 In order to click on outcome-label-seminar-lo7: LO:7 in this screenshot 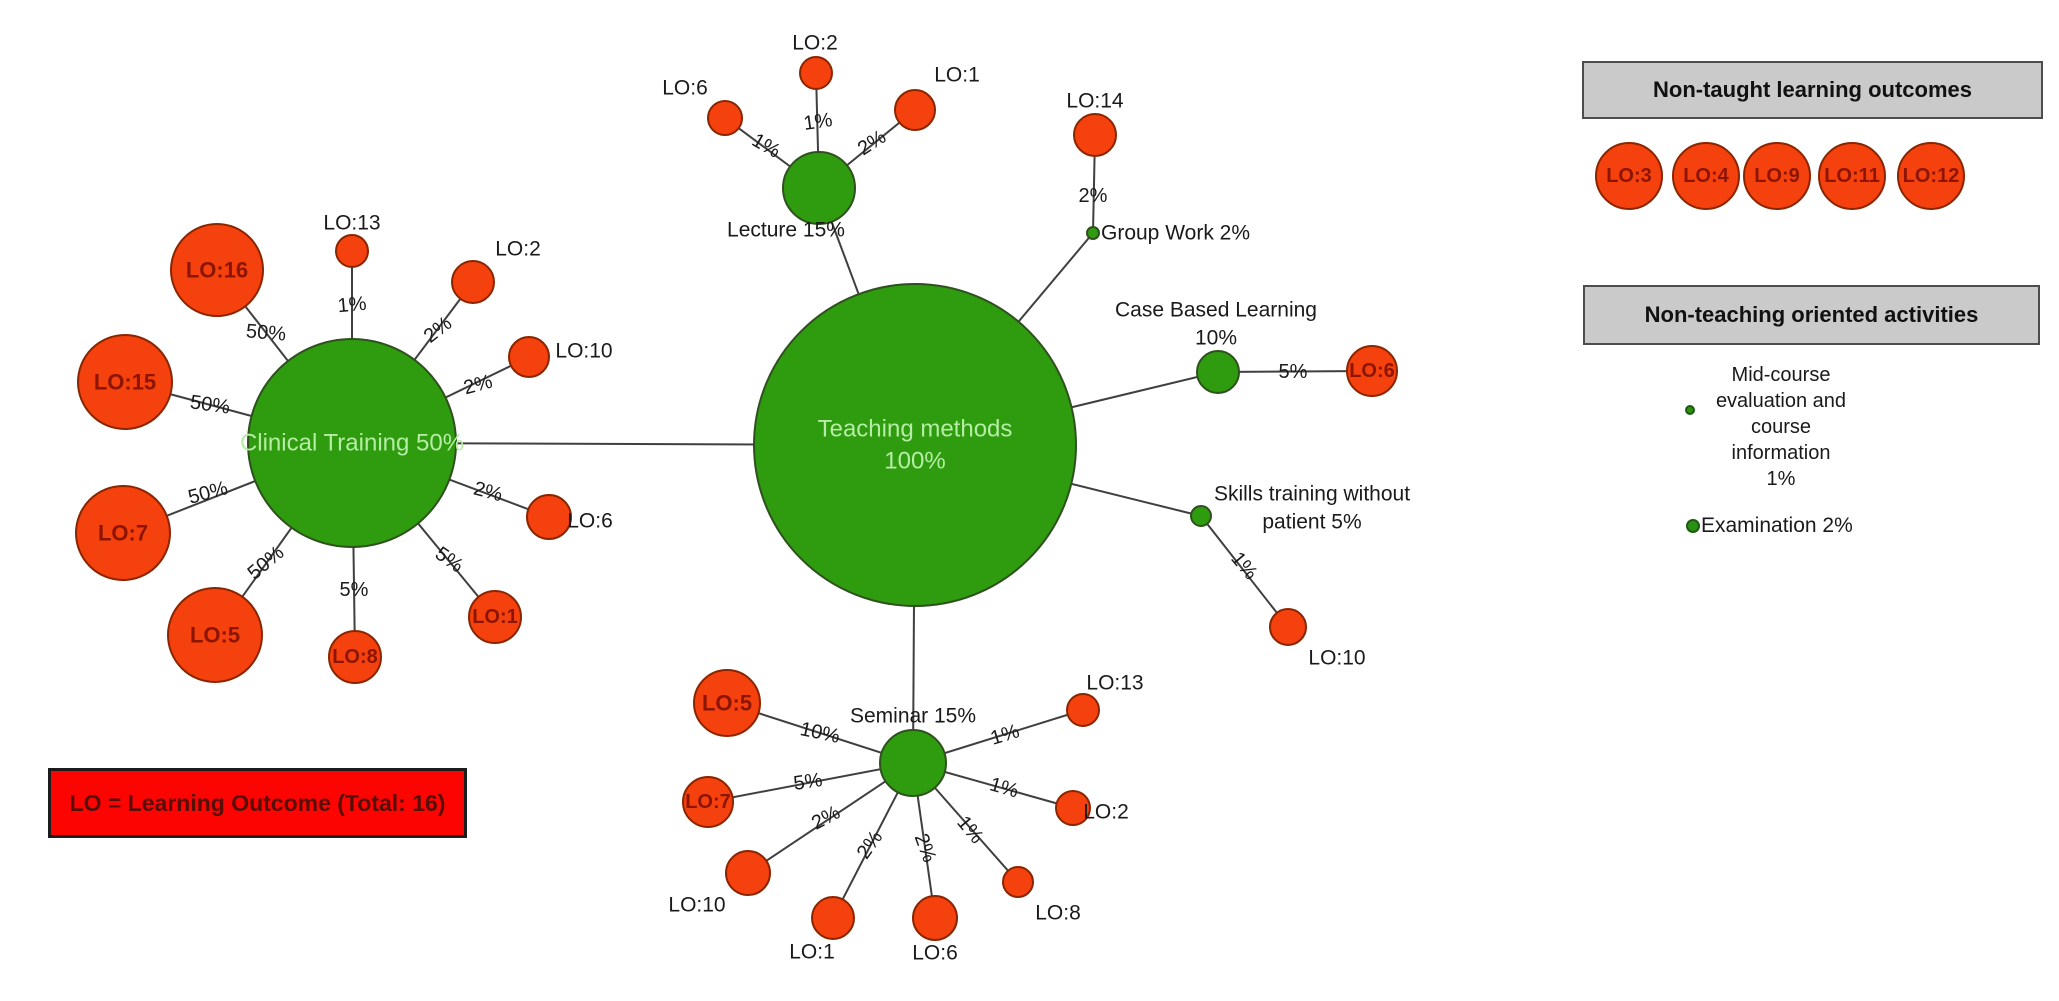, I will do `click(708, 802)`.